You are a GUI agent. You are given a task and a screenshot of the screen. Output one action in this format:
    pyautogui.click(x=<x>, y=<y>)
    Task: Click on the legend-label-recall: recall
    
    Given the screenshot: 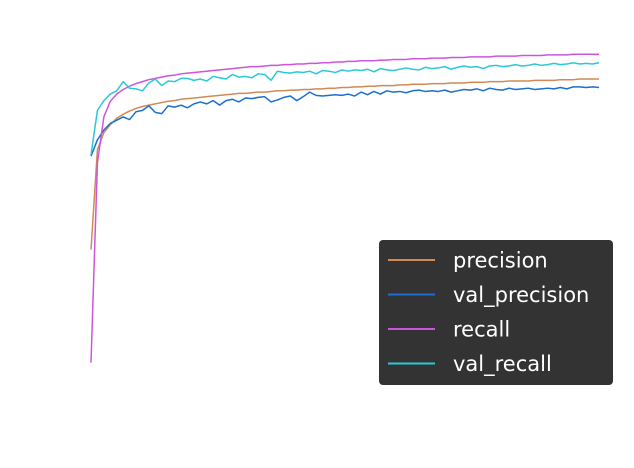 What is the action you would take?
    pyautogui.click(x=481, y=330)
    